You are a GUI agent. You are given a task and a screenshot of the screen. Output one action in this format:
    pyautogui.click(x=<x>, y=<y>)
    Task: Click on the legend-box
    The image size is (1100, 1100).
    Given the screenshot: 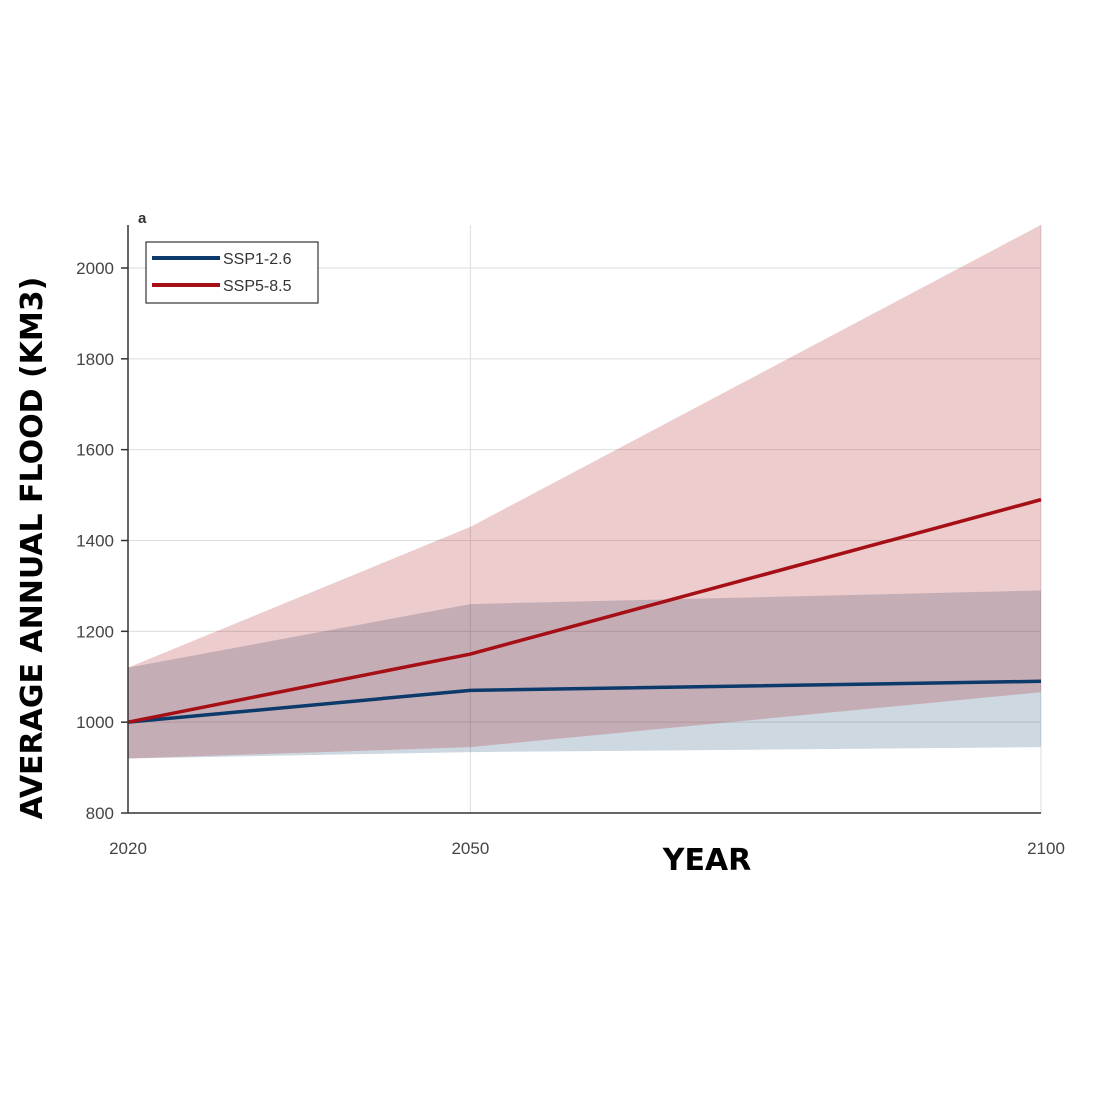 What is the action you would take?
    pyautogui.click(x=232, y=272)
    